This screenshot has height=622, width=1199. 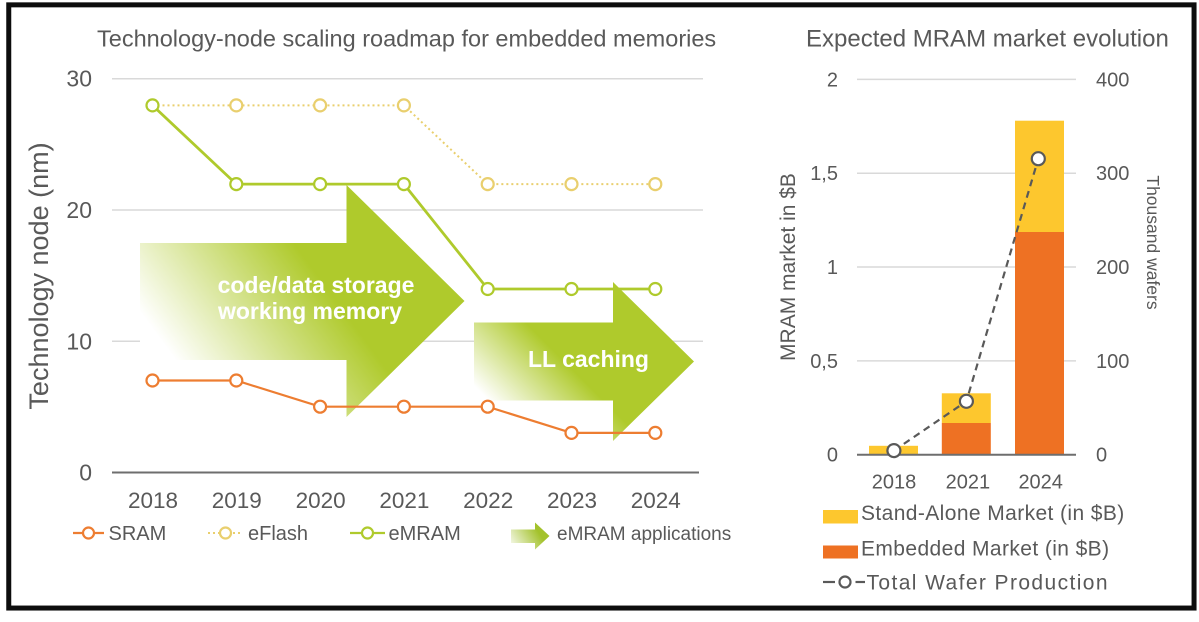 What do you see at coordinates (993, 513) in the screenshot?
I see `svg-text: Stand-Alone Market (in $B)` at bounding box center [993, 513].